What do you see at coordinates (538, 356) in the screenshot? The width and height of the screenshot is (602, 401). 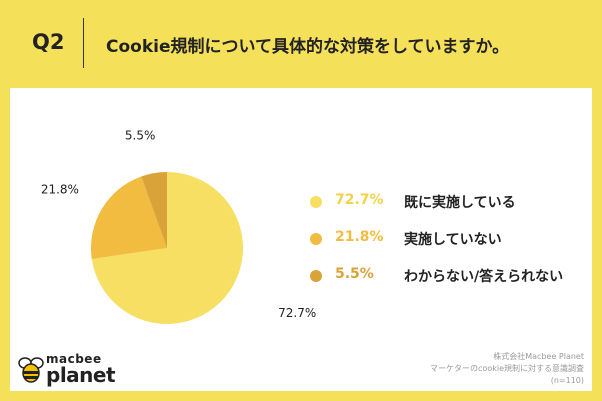 I see `source-company: 株式会社Macbee Planet` at bounding box center [538, 356].